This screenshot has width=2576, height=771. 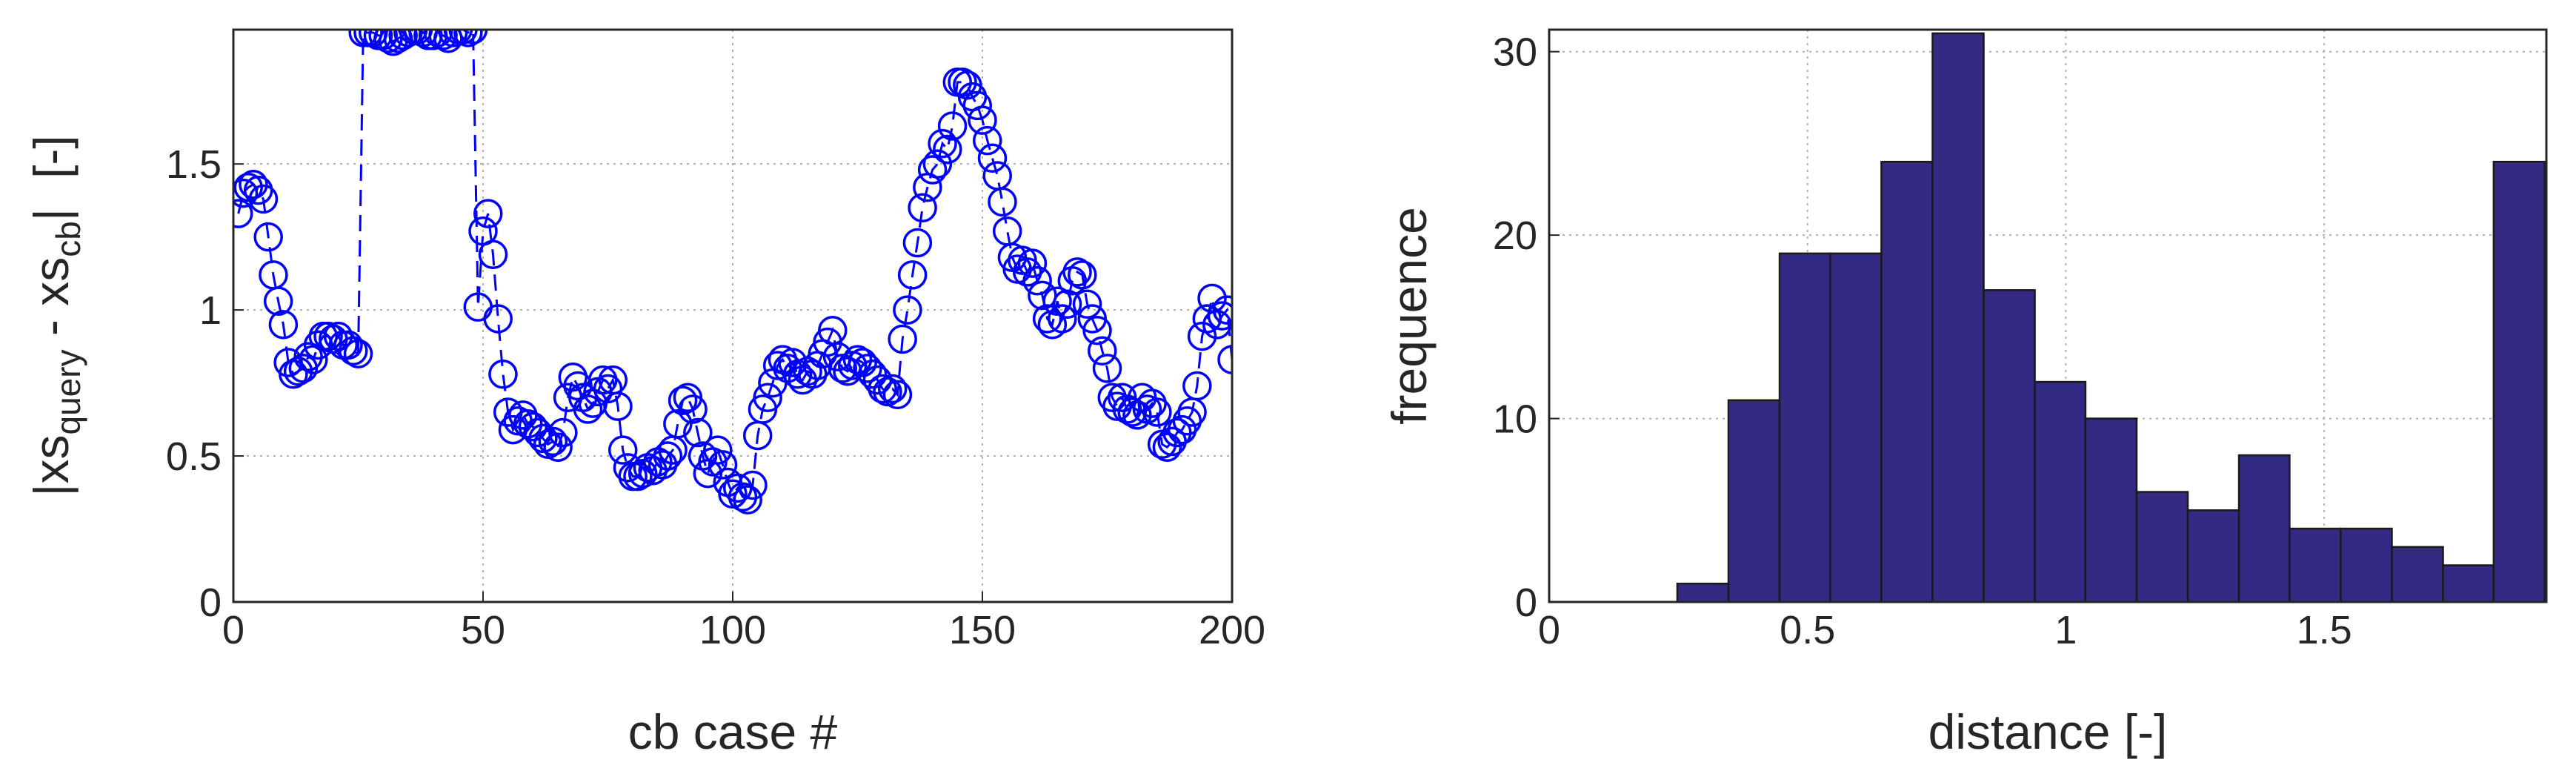 What do you see at coordinates (68, 239) in the screenshot?
I see `y-axis-label-part: cb` at bounding box center [68, 239].